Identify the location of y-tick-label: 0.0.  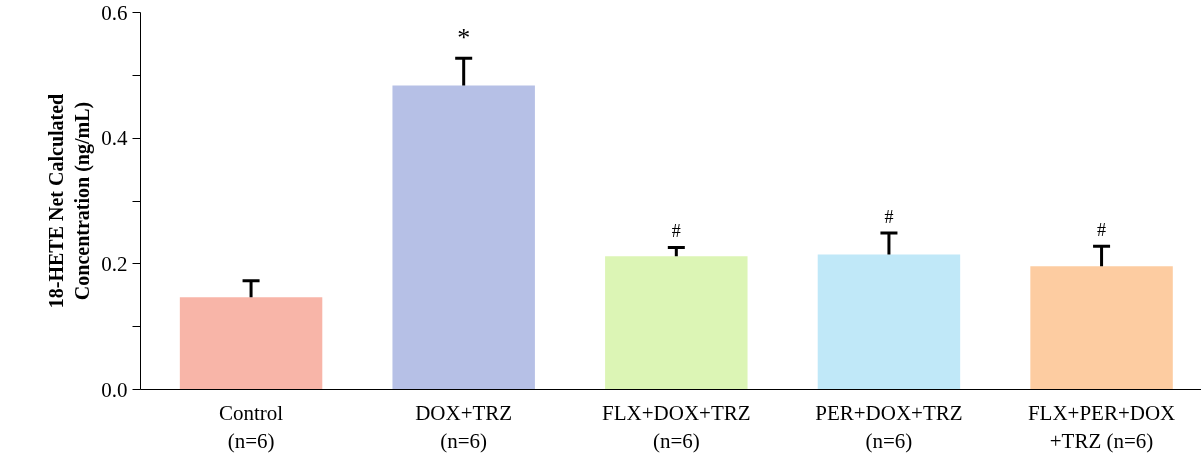
(114, 389).